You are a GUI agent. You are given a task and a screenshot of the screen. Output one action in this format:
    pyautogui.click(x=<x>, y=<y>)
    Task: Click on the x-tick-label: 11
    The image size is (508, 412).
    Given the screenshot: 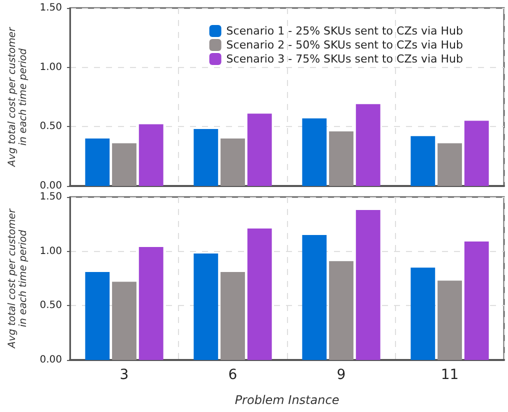 What is the action you would take?
    pyautogui.click(x=449, y=375)
    